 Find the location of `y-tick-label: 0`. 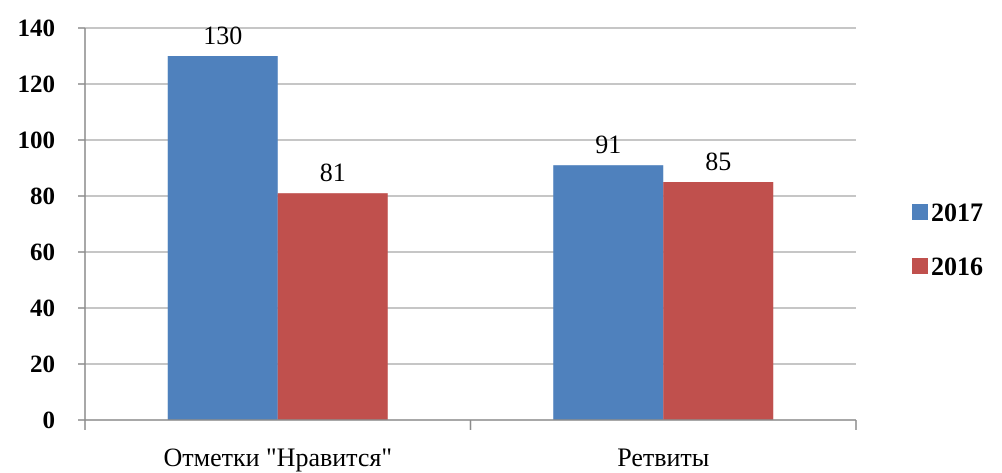

y-tick-label: 0 is located at coordinates (49, 420).